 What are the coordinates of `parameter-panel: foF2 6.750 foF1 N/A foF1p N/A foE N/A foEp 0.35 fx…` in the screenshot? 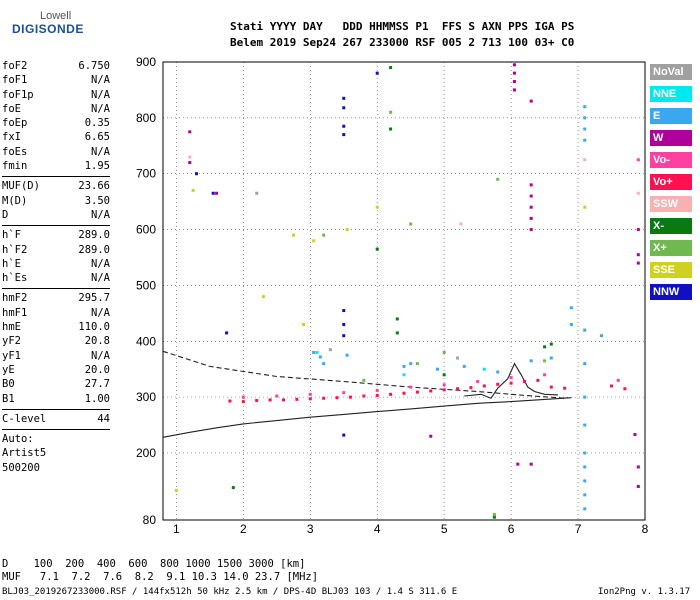 It's located at (56, 268).